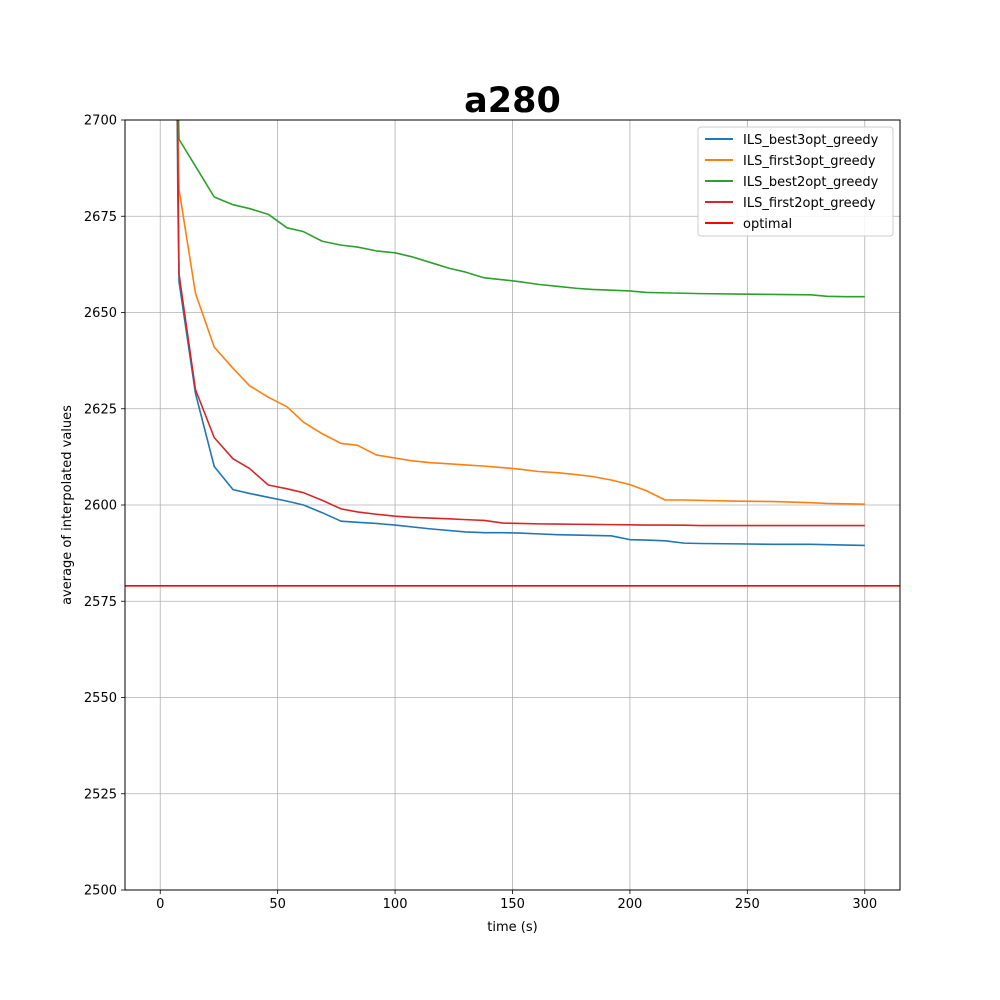  I want to click on chart-title: a280, so click(512, 101).